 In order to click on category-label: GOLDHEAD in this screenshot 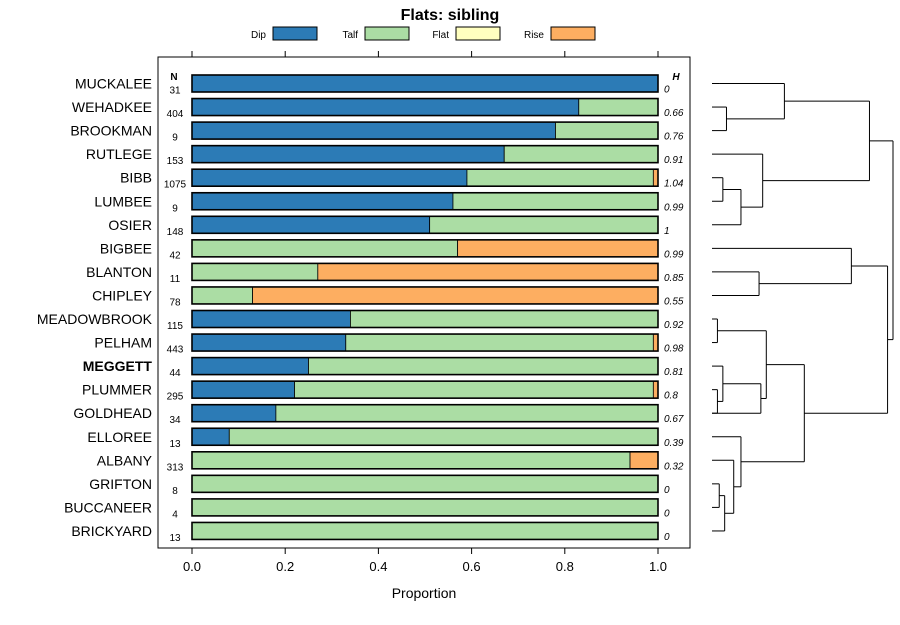, I will do `click(112, 413)`.